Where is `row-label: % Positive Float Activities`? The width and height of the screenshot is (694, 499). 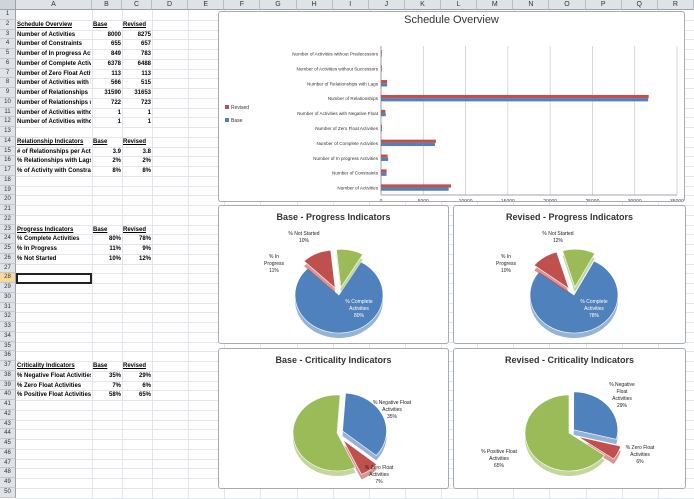 row-label: % Positive Float Activities is located at coordinates (54, 395).